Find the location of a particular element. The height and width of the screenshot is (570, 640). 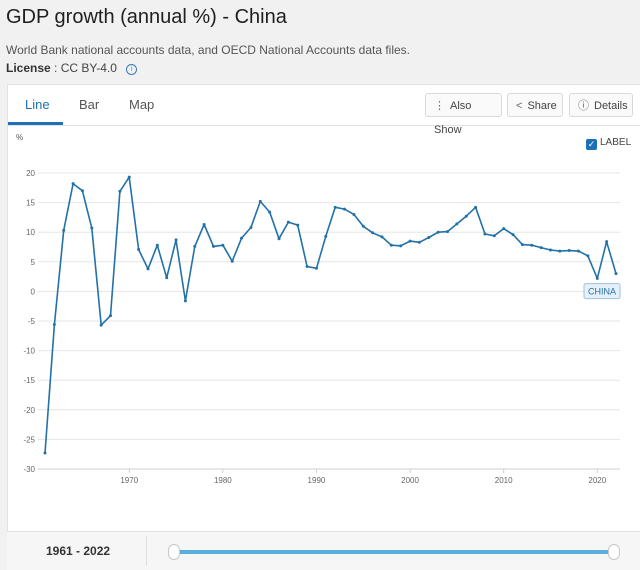

details-button: ⓘ Details is located at coordinates (601, 105).